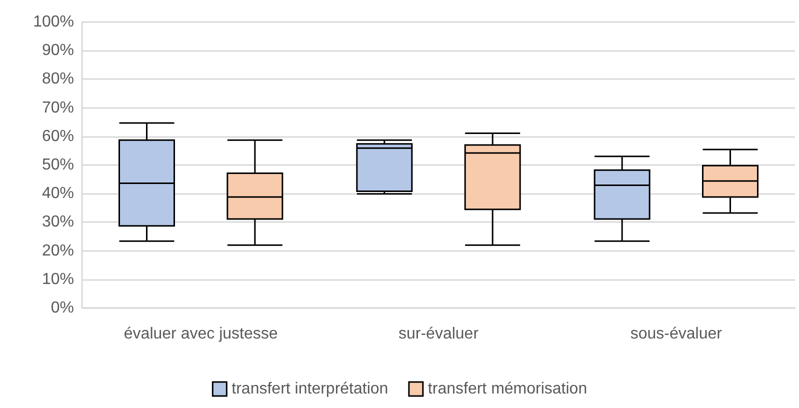 The height and width of the screenshot is (408, 799). What do you see at coordinates (58, 136) in the screenshot?
I see `y-tick-label: 60%` at bounding box center [58, 136].